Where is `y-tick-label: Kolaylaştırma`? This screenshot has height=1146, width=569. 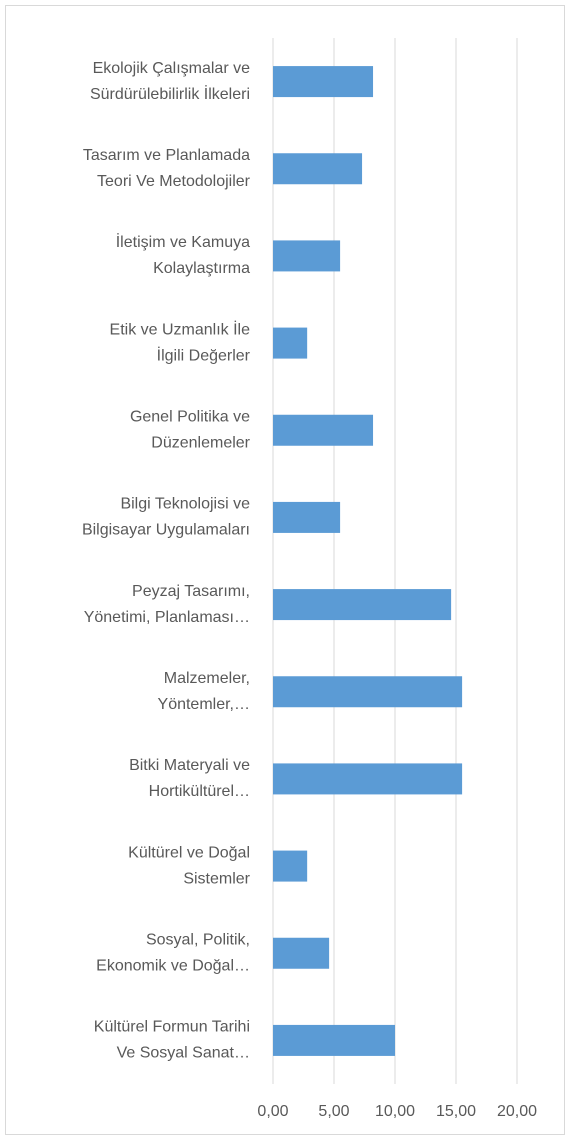 y-tick-label: Kolaylaştırma is located at coordinates (201, 268).